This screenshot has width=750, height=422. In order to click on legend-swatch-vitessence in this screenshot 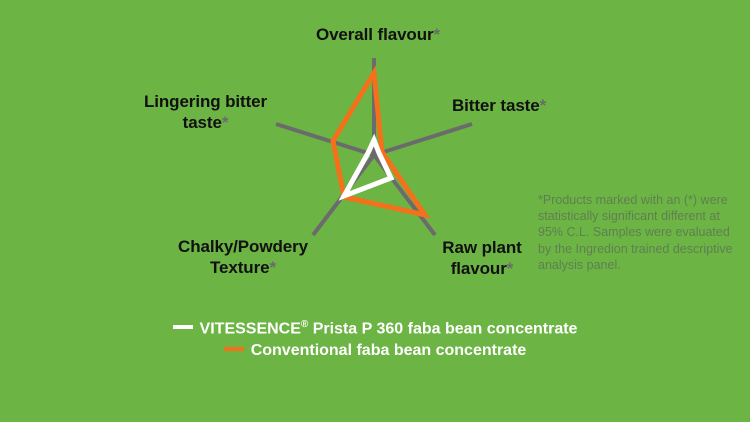, I will do `click(182, 327)`.